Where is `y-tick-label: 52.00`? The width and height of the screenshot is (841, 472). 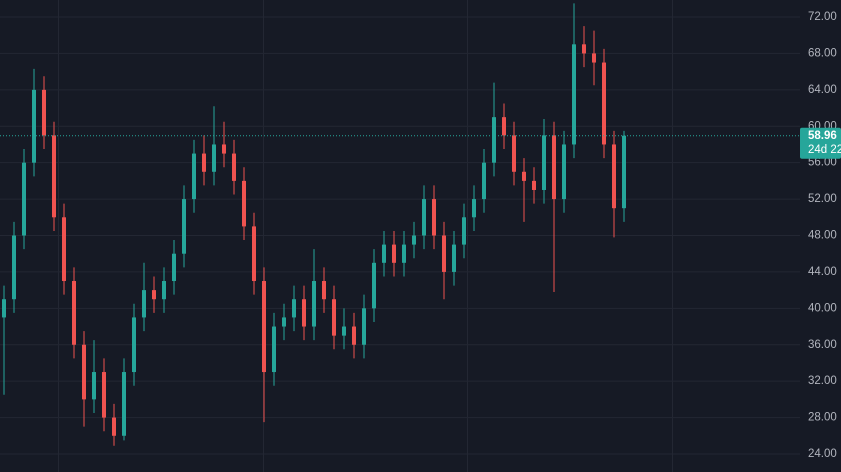
y-tick-label: 52.00 is located at coordinates (822, 199).